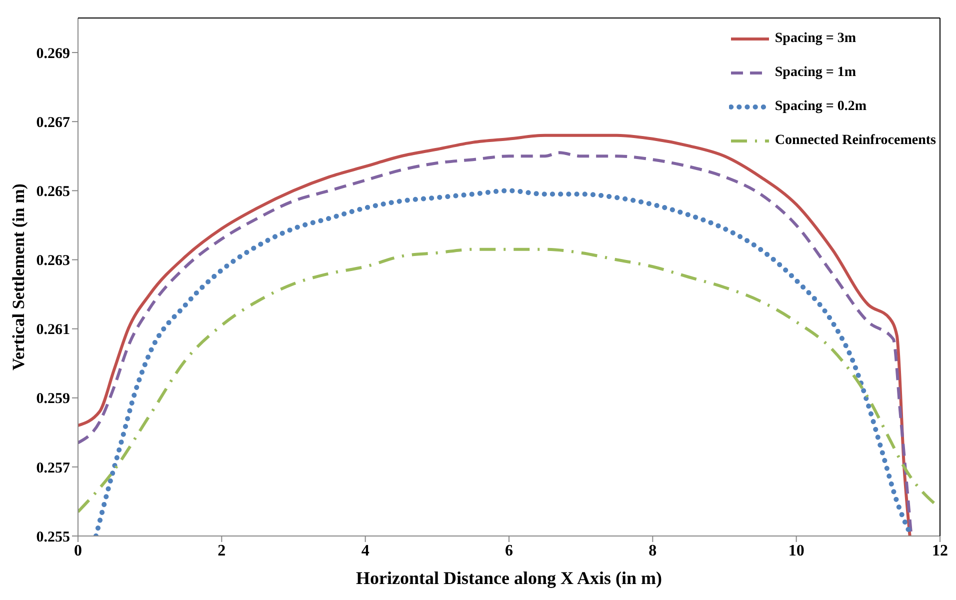 This screenshot has height=600, width=956. Describe the element at coordinates (53, 468) in the screenshot. I see `y-tick-label: 0.257` at that location.